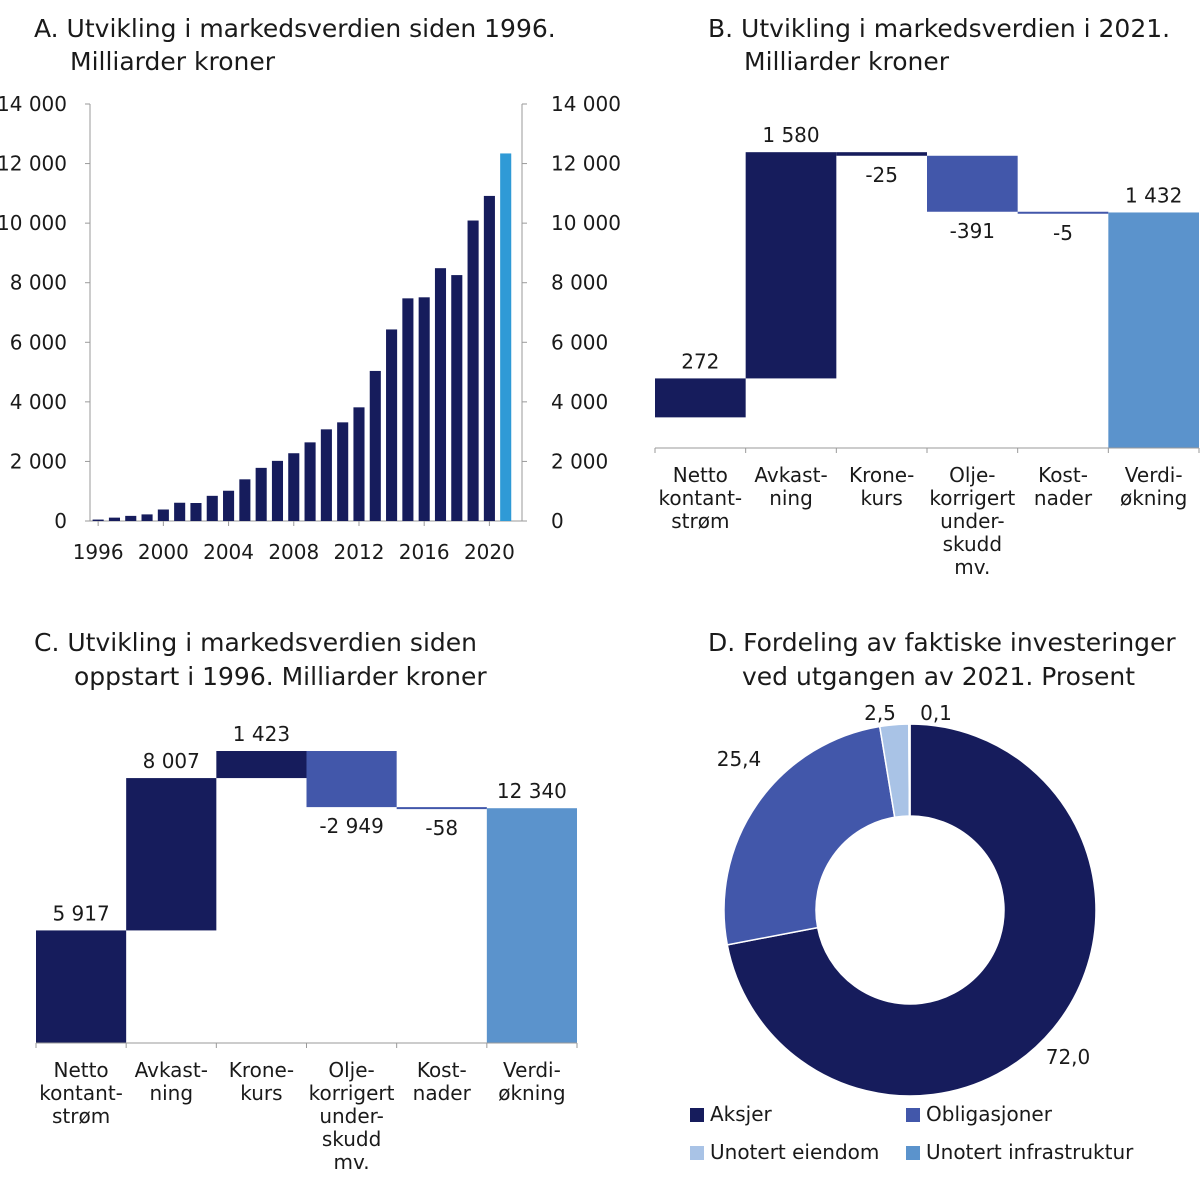  I want to click on panel-b-category-label: Avkast-, so click(790, 475).